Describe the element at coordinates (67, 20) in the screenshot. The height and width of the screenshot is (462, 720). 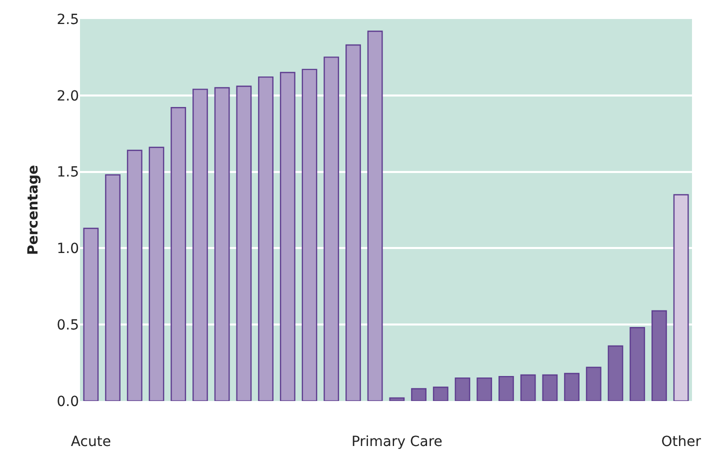
I see `y-tick-label: 2.5` at that location.